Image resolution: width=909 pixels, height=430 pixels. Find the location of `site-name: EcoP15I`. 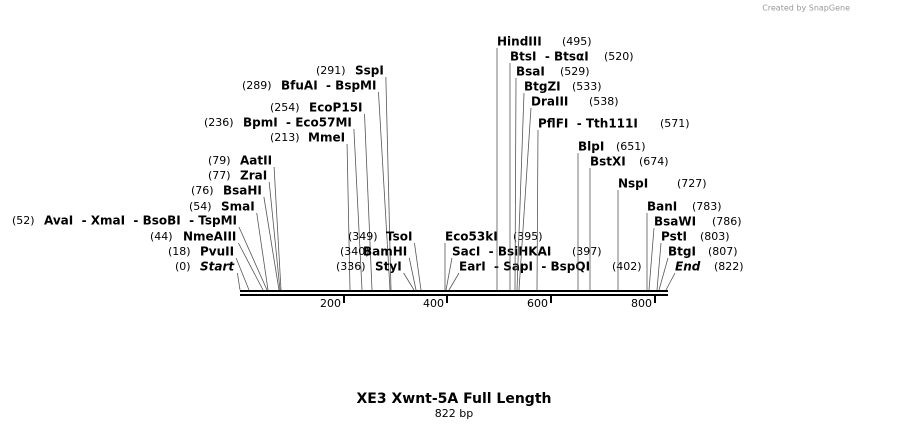

site-name: EcoP15I is located at coordinates (336, 108).